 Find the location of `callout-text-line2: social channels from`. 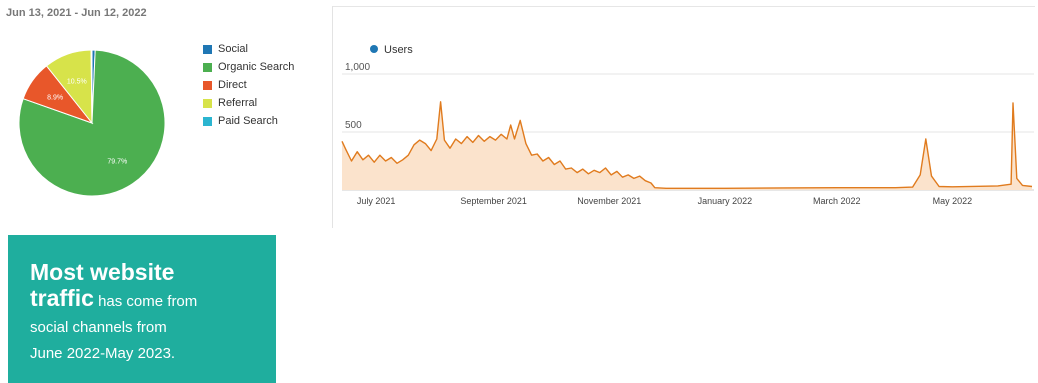

callout-text-line2: social channels from is located at coordinates (98, 327).